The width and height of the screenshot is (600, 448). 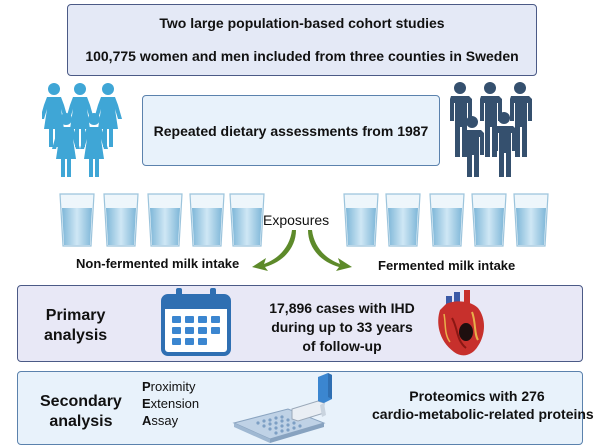 I want to click on secondary-analysis-title: Secondary analysis, so click(x=81, y=412).